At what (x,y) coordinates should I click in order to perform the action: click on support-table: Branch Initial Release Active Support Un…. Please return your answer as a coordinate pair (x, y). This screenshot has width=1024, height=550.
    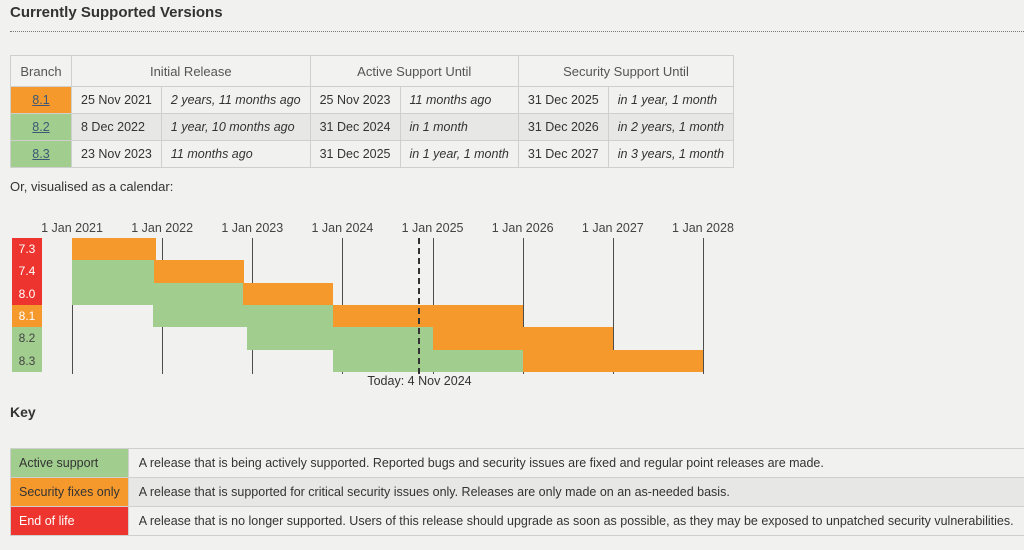
    Looking at the image, I should click on (372, 111).